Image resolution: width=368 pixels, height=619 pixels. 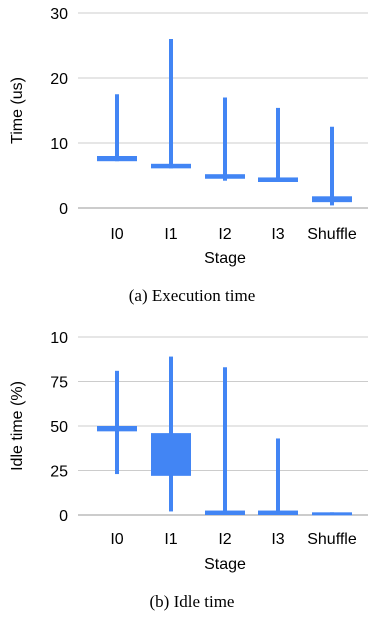 What do you see at coordinates (59, 427) in the screenshot?
I see `y-tick-label: 50` at bounding box center [59, 427].